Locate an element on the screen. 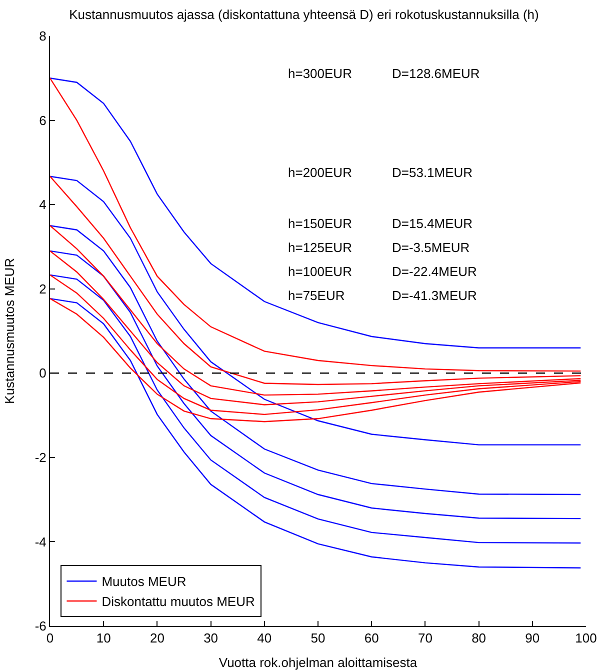 This screenshot has width=608, height=670. y-tick-label: -4 is located at coordinates (40, 542).